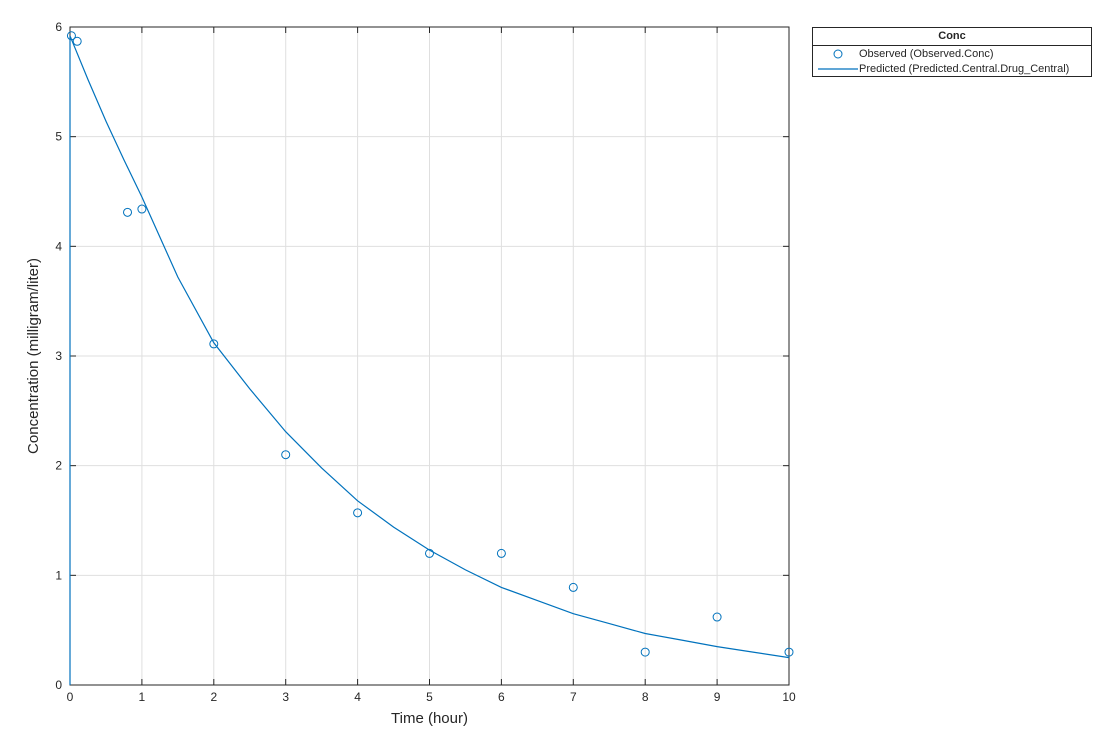  Describe the element at coordinates (501, 697) in the screenshot. I see `x-tick-label: 6` at that location.